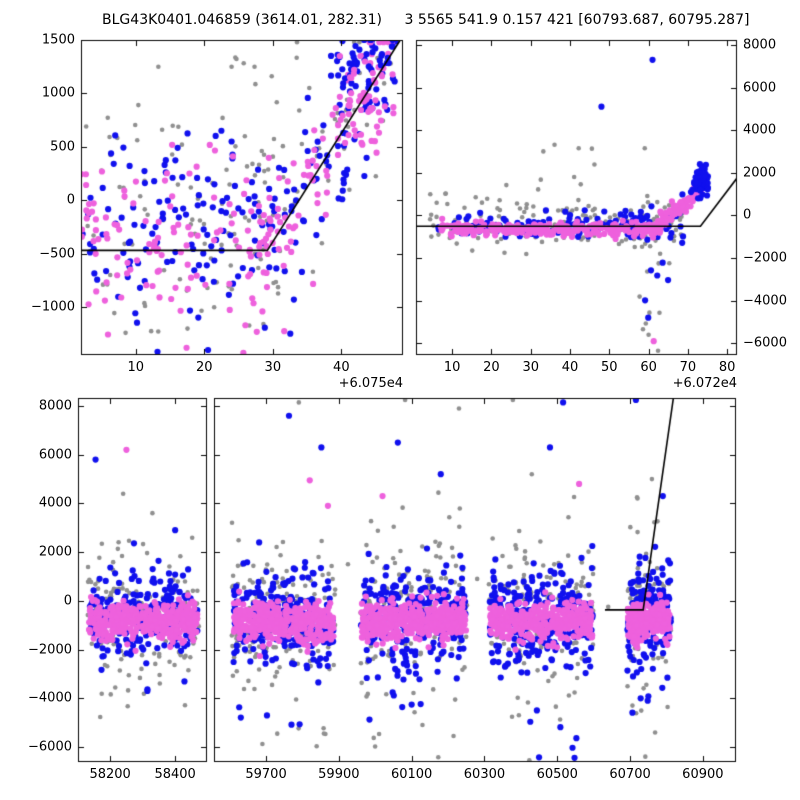 The height and width of the screenshot is (800, 800). Describe the element at coordinates (557, 774) in the screenshot. I see `x-tick-label: 60500` at that location.